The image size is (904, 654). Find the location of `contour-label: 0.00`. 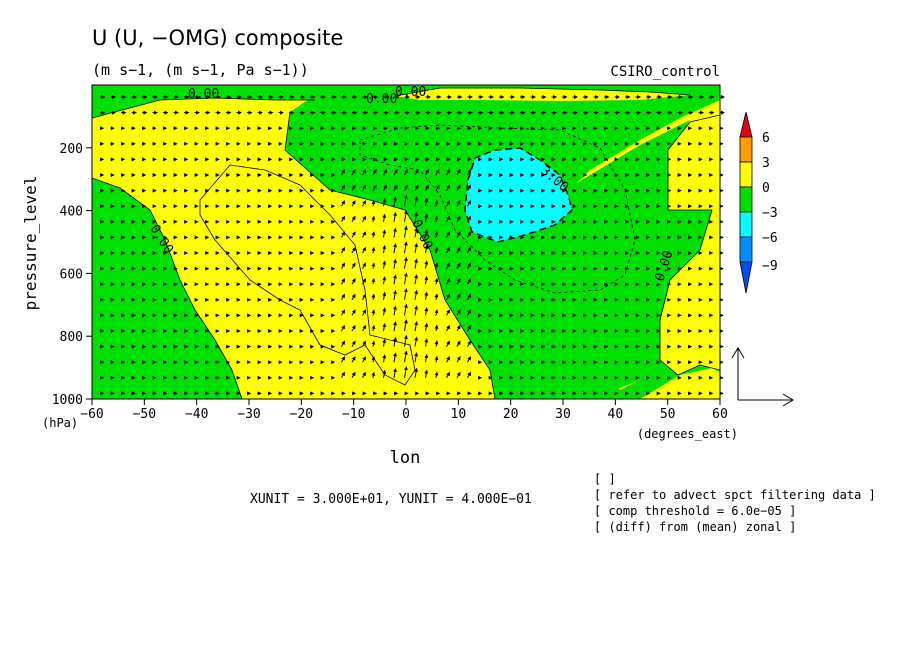

contour-label: 0.00 is located at coordinates (410, 92).